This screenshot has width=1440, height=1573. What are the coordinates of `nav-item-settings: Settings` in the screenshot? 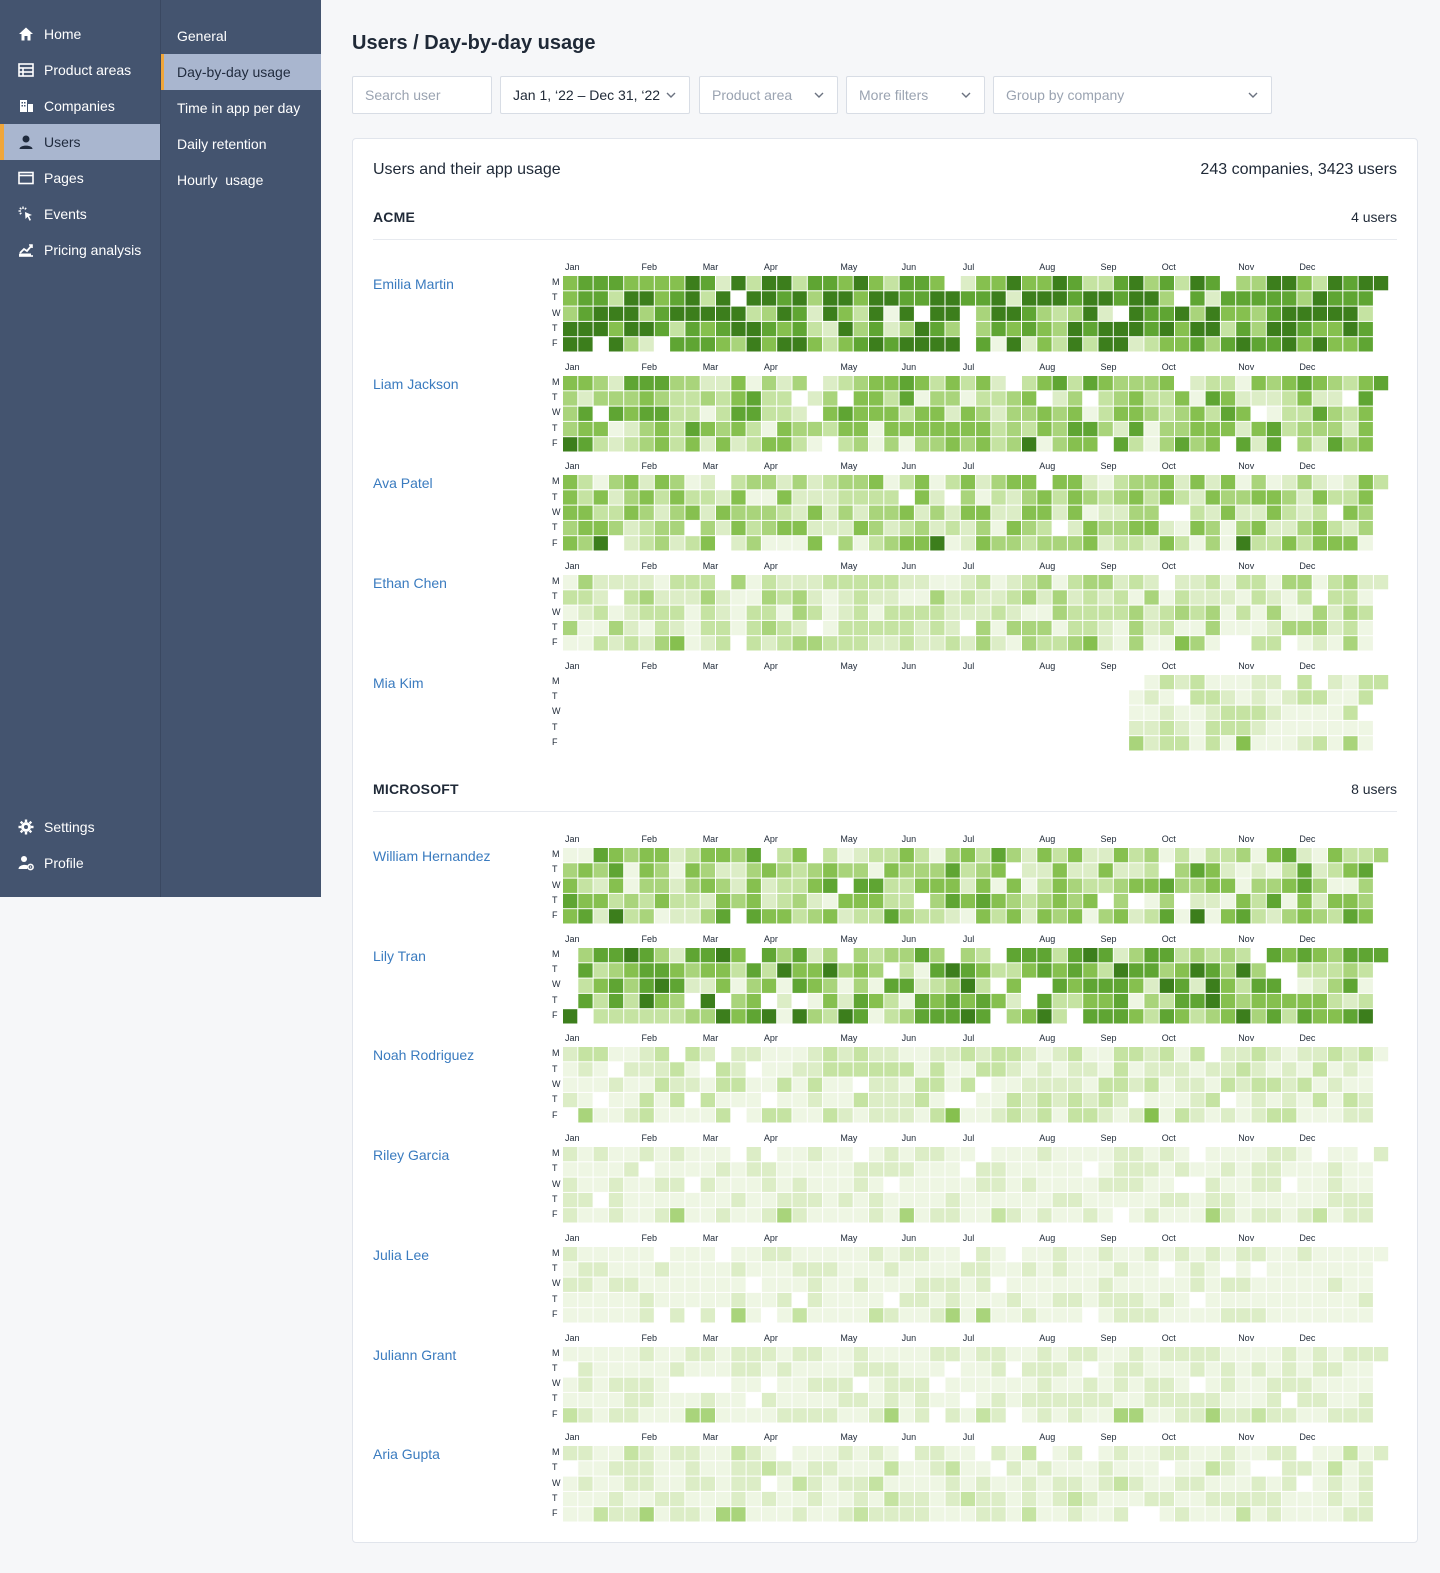 It's located at (80, 827).